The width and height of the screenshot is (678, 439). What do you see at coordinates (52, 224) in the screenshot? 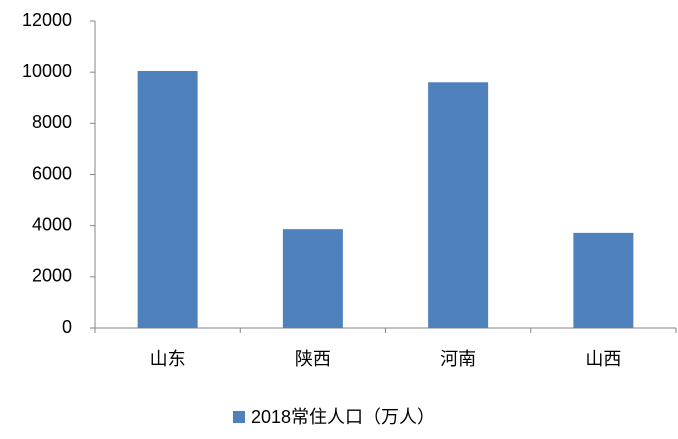
I see `y-tick-label: 4000` at bounding box center [52, 224].